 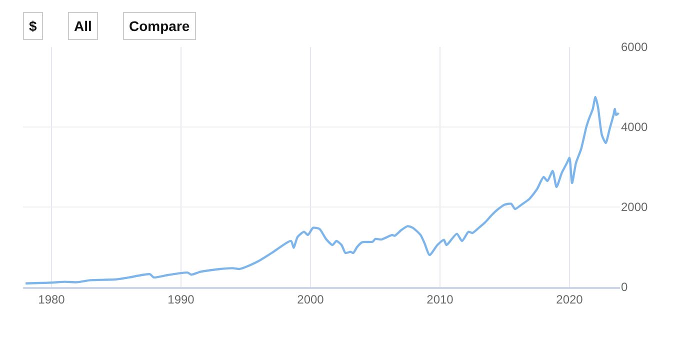 I want to click on y-tick-label: 4000, so click(x=634, y=127).